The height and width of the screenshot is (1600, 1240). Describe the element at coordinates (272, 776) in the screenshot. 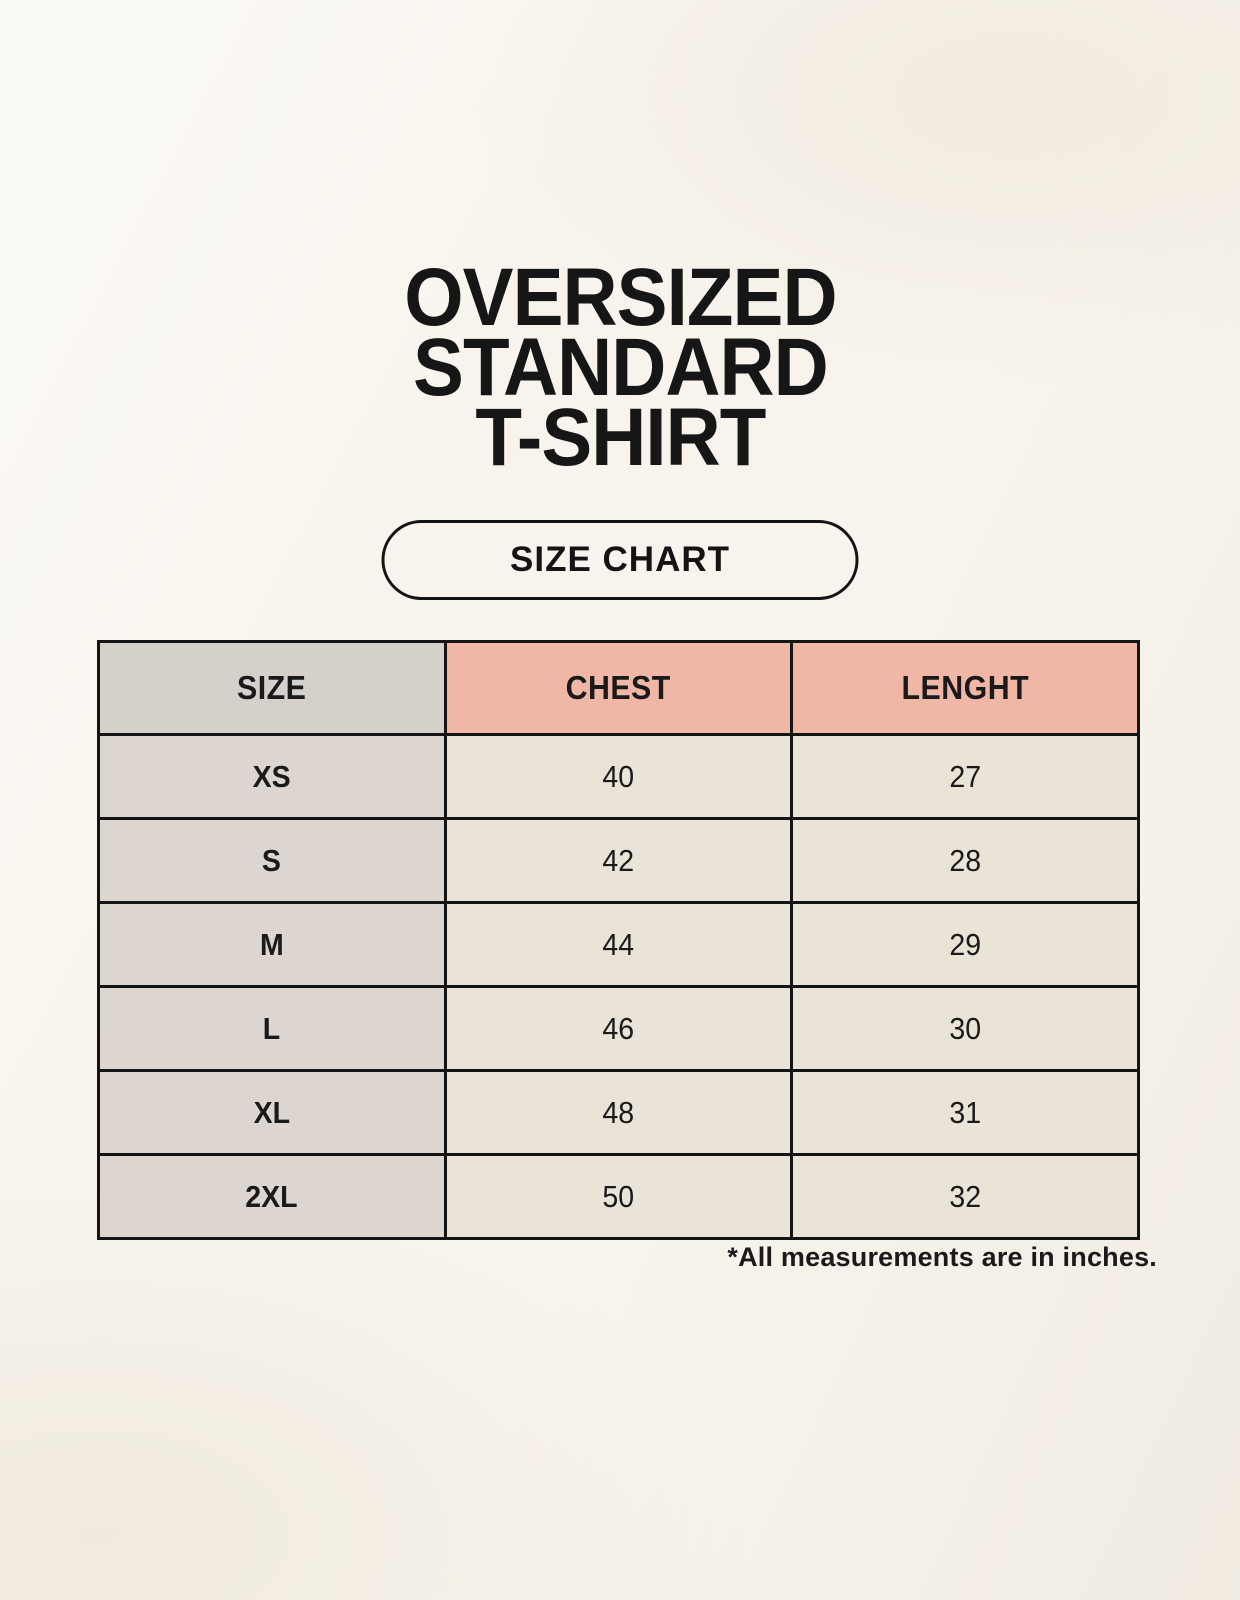

I see `row-label-cell: XS` at that location.